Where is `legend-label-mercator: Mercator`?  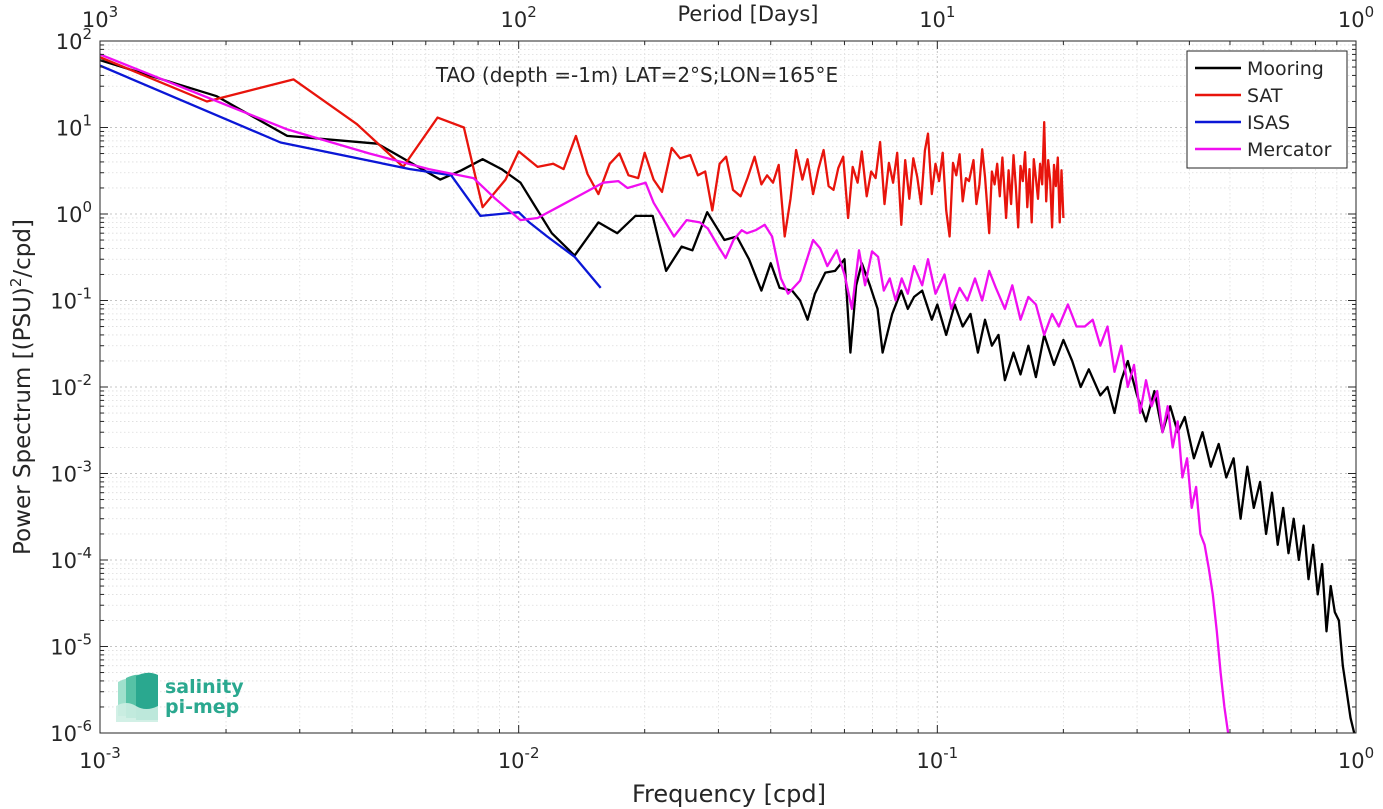
legend-label-mercator: Mercator is located at coordinates (1289, 150).